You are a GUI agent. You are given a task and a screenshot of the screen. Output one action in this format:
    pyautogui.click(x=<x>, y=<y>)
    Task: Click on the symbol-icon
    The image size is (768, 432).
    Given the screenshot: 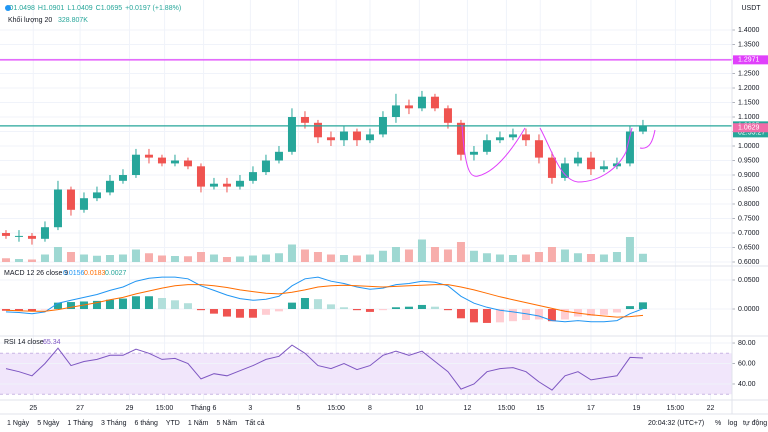 What is the action you would take?
    pyautogui.click(x=8, y=8)
    